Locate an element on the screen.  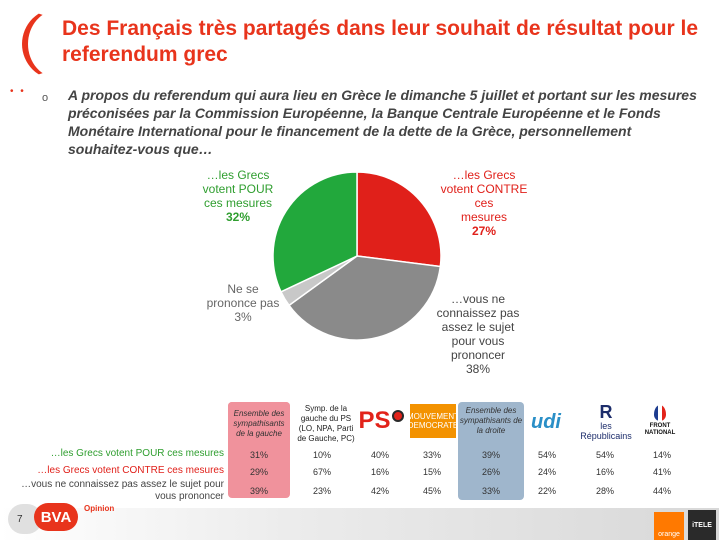
bva-opinion-label: Opinion is located at coordinates (99, 508).